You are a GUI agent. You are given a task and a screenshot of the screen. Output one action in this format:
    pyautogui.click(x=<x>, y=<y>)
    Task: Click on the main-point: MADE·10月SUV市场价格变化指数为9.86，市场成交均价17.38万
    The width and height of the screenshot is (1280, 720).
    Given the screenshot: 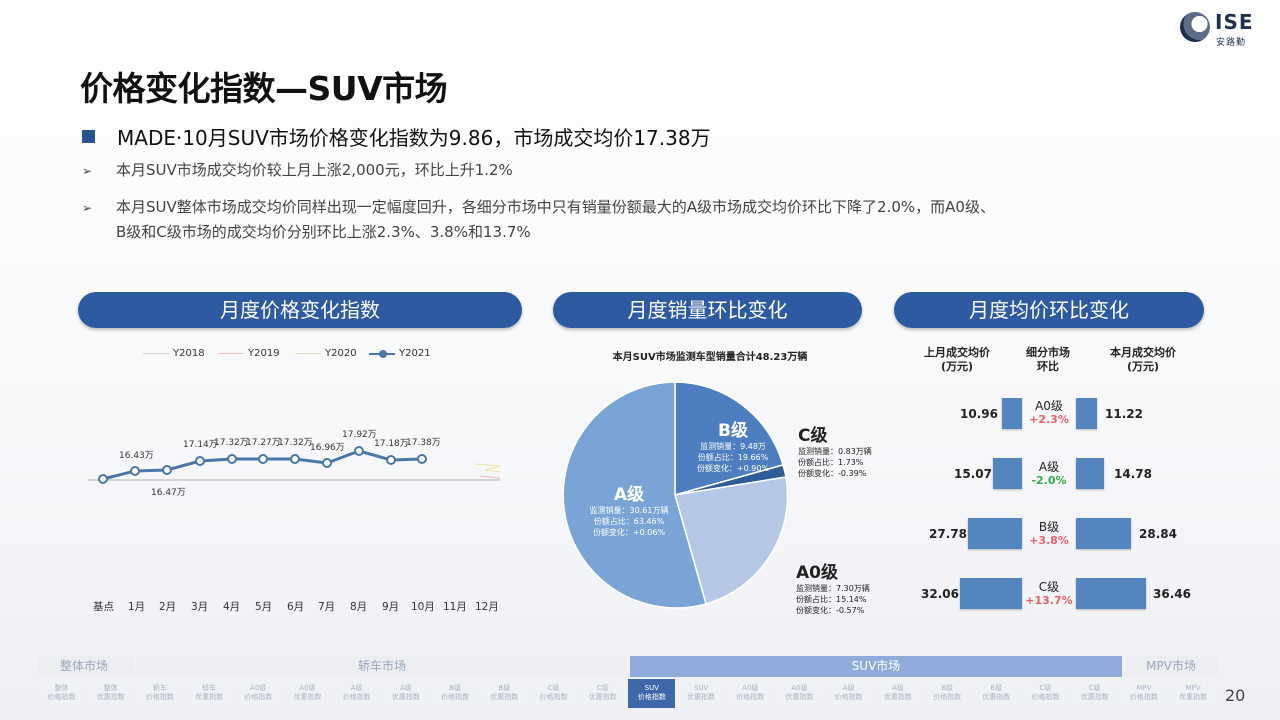 What is the action you would take?
    pyautogui.click(x=396, y=136)
    